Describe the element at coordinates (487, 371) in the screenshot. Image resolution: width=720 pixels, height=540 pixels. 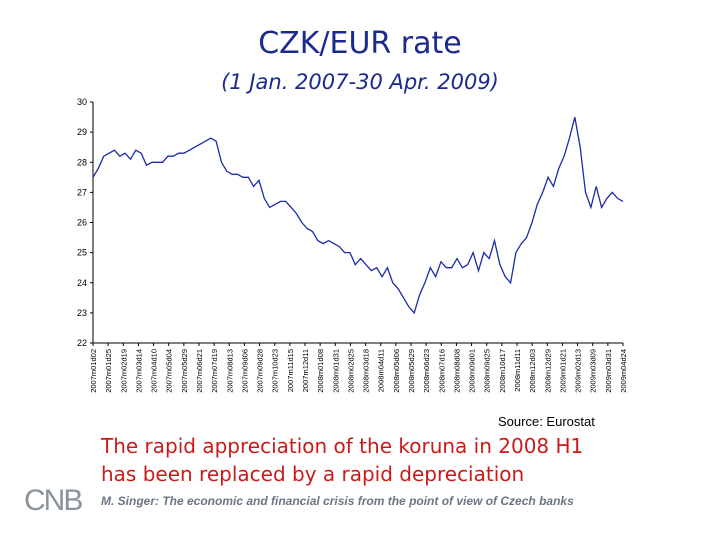
I see `x-tick-label: 2008m09d25` at that location.